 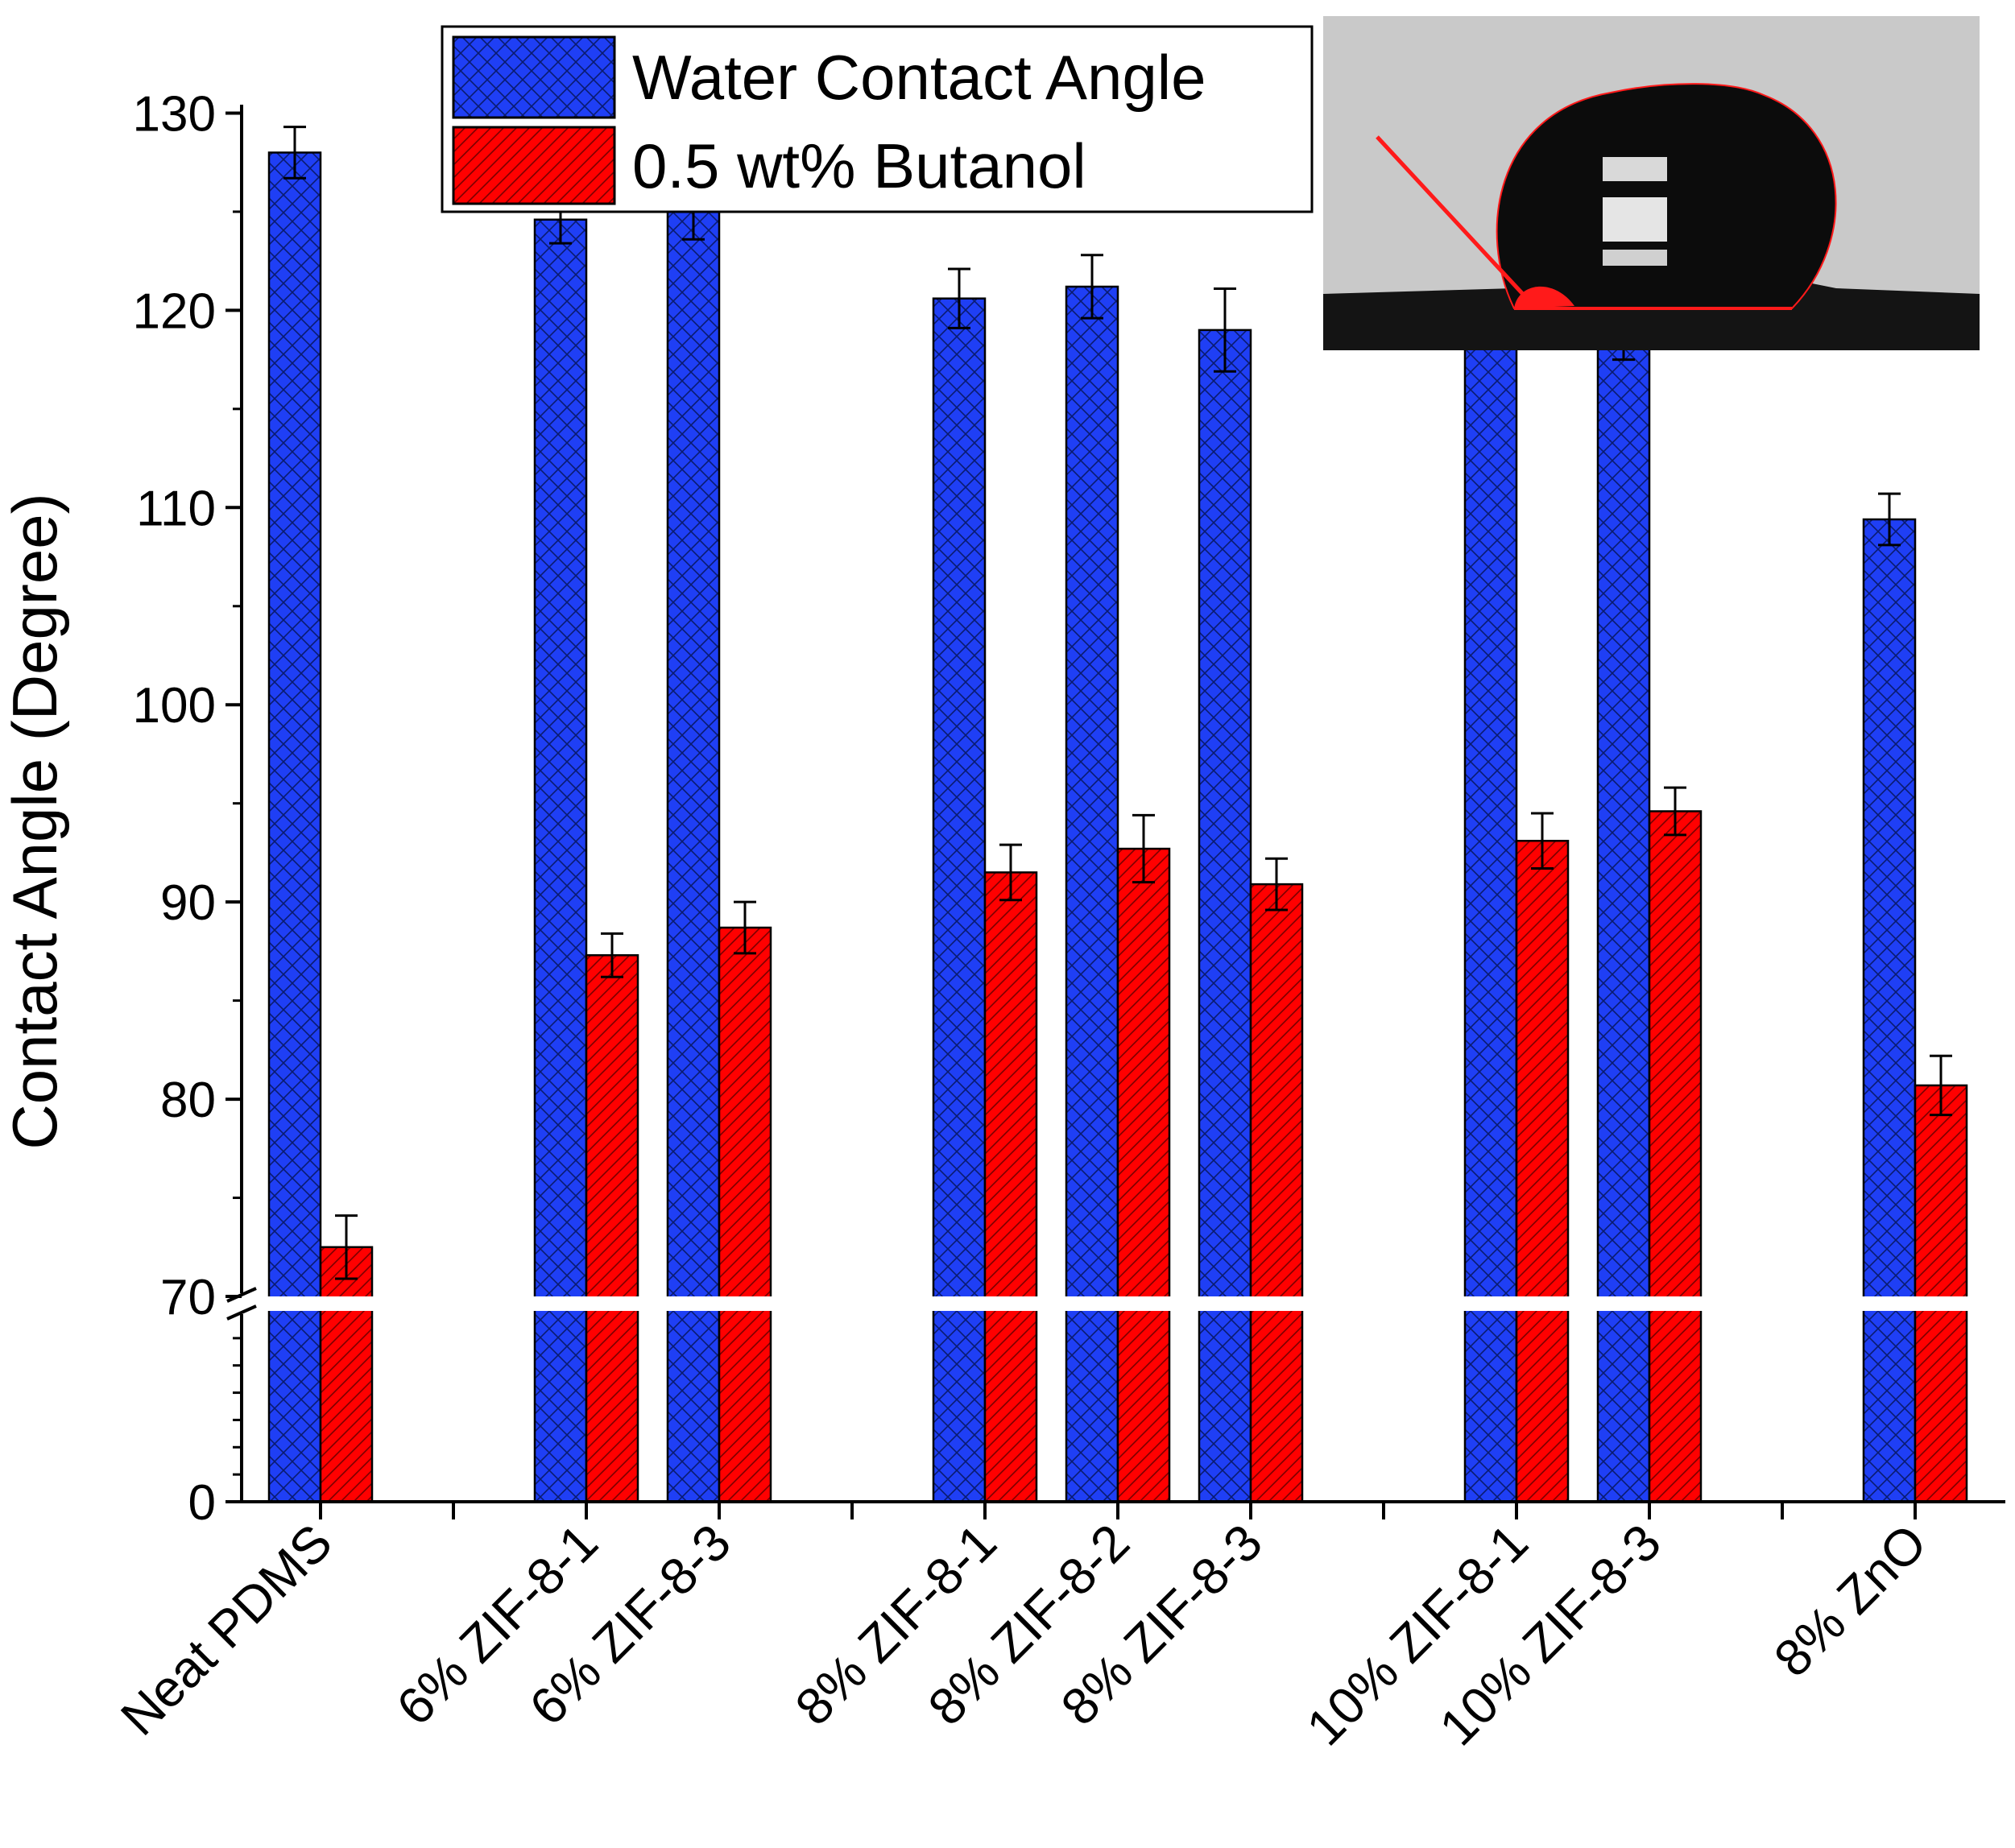 What do you see at coordinates (859, 165) in the screenshot?
I see `legend-label-butanol: 0.5 wt% Butanol` at bounding box center [859, 165].